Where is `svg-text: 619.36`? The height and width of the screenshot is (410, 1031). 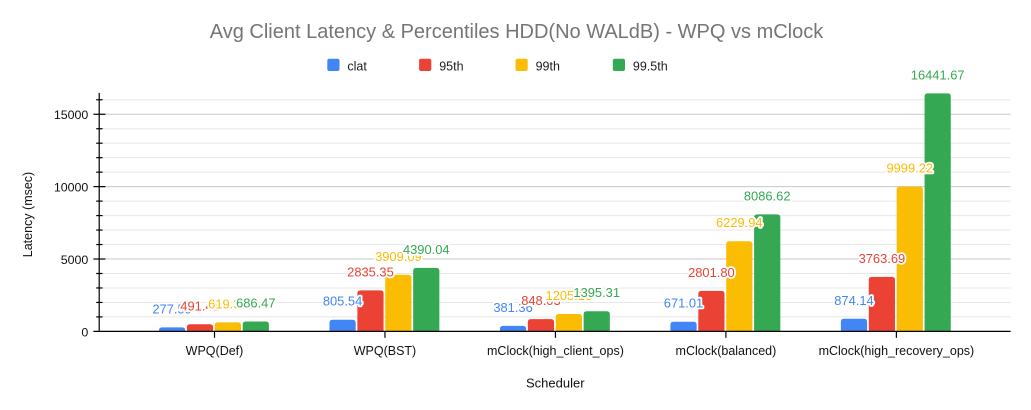
svg-text: 619.36 is located at coordinates (227, 303).